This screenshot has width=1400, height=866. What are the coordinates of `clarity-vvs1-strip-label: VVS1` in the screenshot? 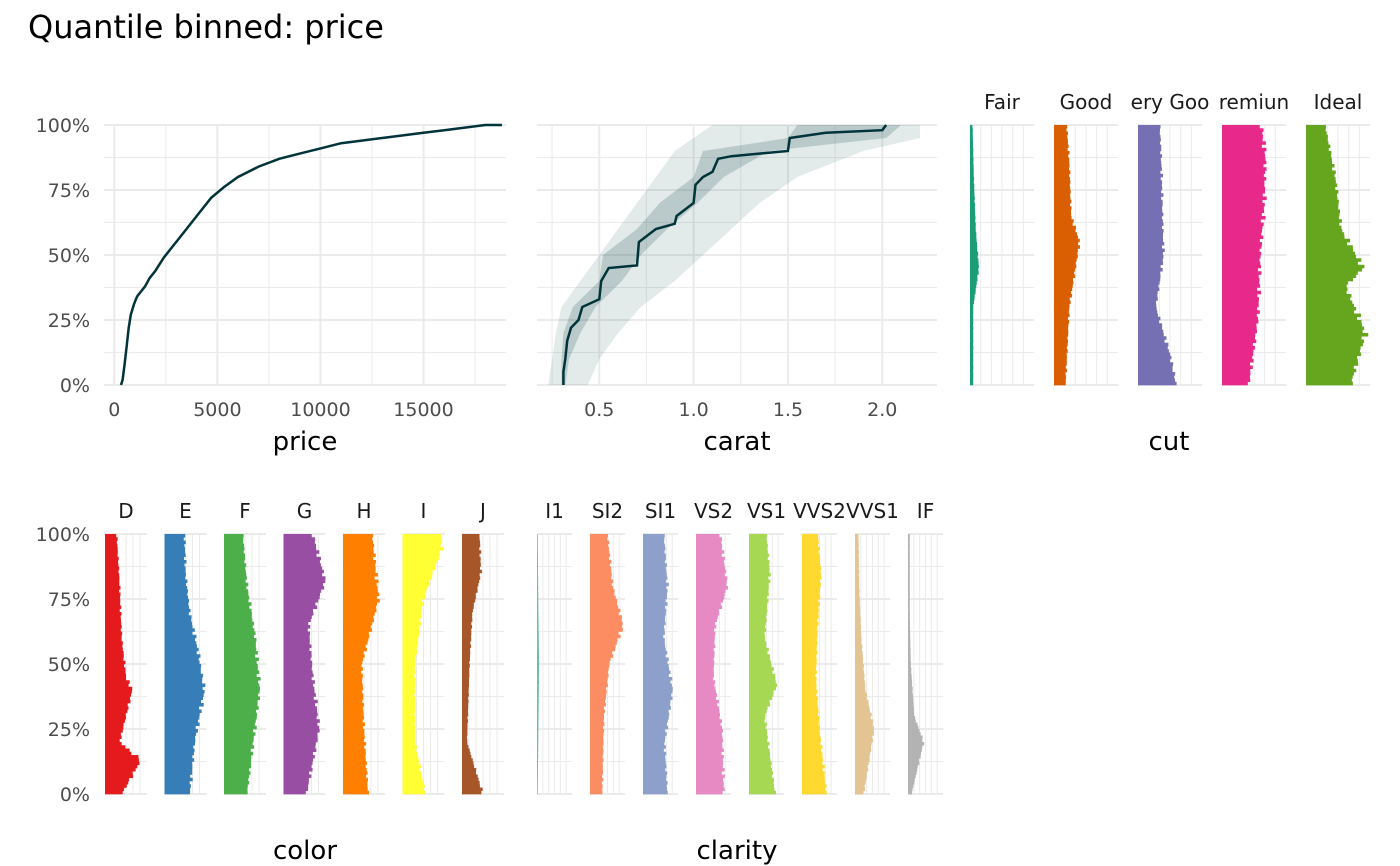 It's located at (872, 511).